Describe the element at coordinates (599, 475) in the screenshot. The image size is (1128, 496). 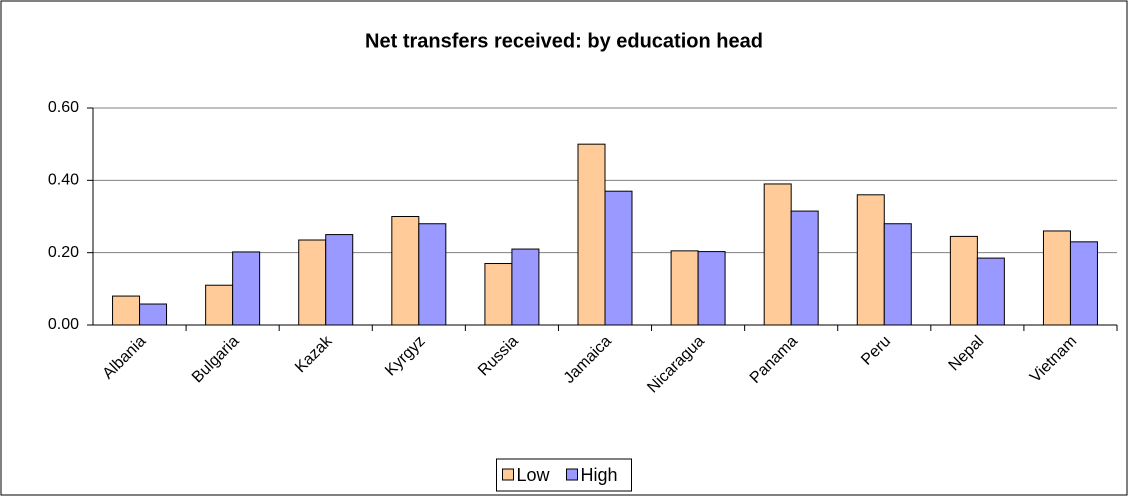
I see `legend-label: High` at that location.